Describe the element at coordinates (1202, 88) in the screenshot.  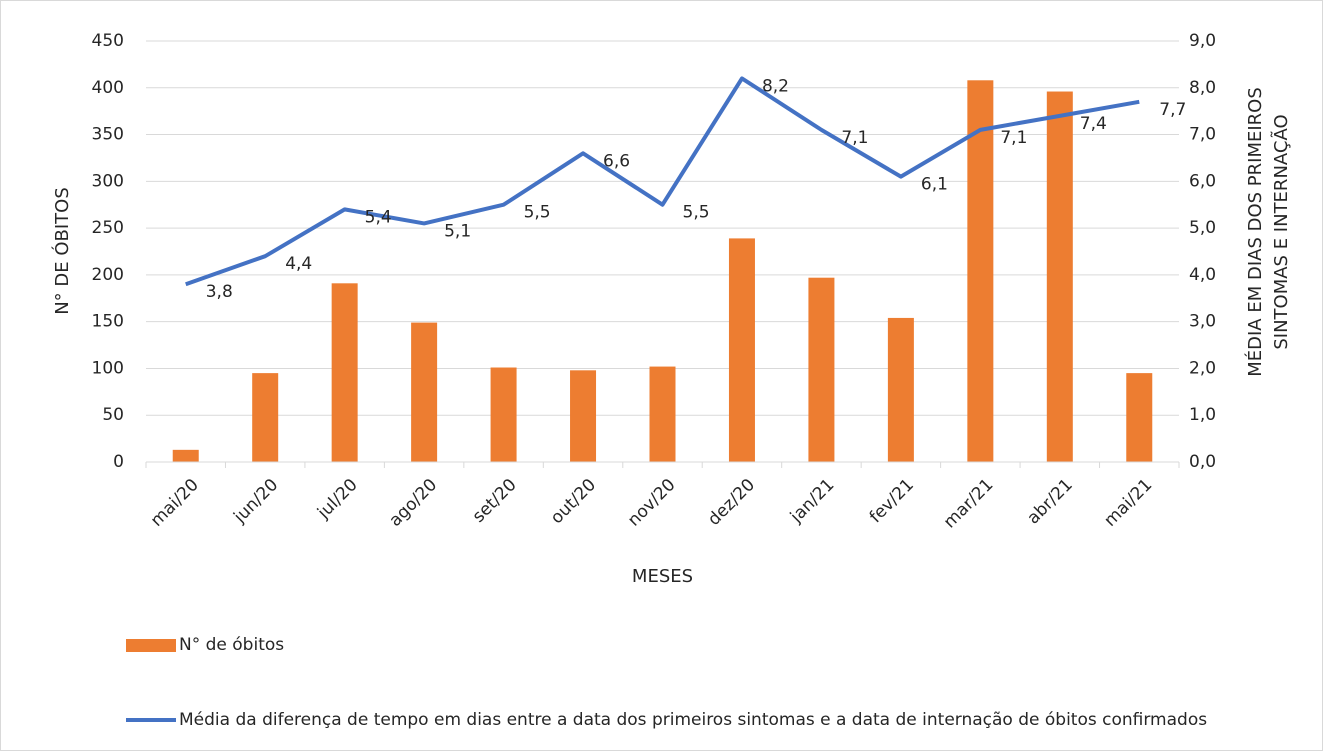
I see `y2-tick-label: 8,0` at that location.